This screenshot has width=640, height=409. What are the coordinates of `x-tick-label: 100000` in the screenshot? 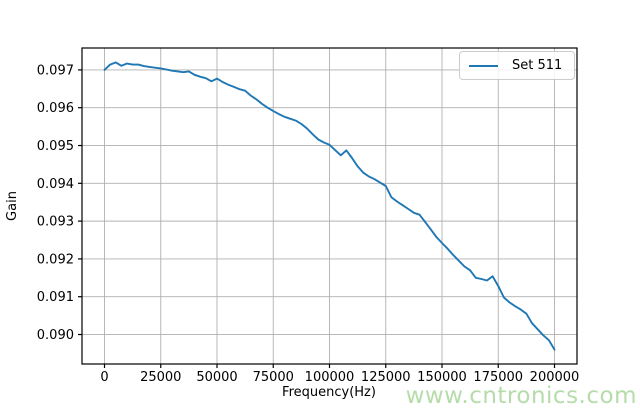 It's located at (330, 377).